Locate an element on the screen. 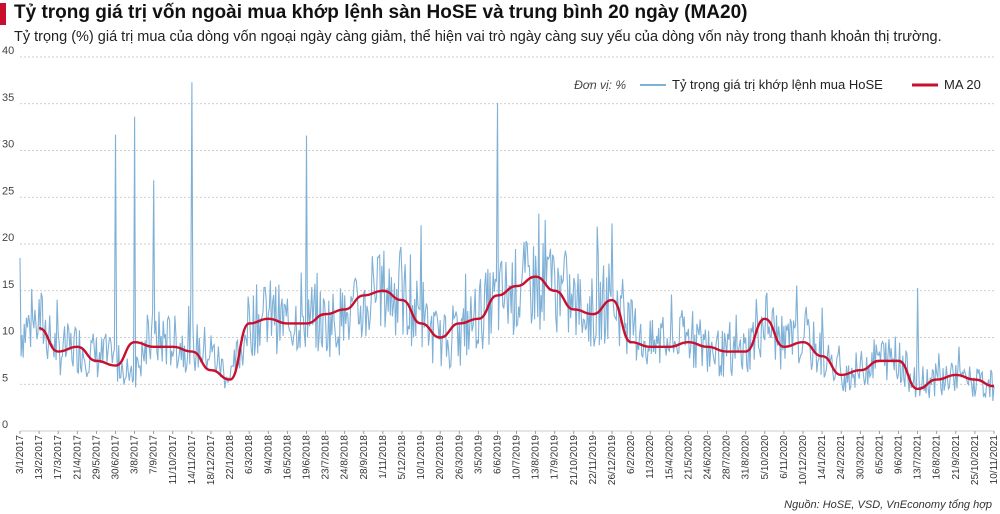 This screenshot has width=1000, height=514. y-tick-label: 10 is located at coordinates (8, 332).